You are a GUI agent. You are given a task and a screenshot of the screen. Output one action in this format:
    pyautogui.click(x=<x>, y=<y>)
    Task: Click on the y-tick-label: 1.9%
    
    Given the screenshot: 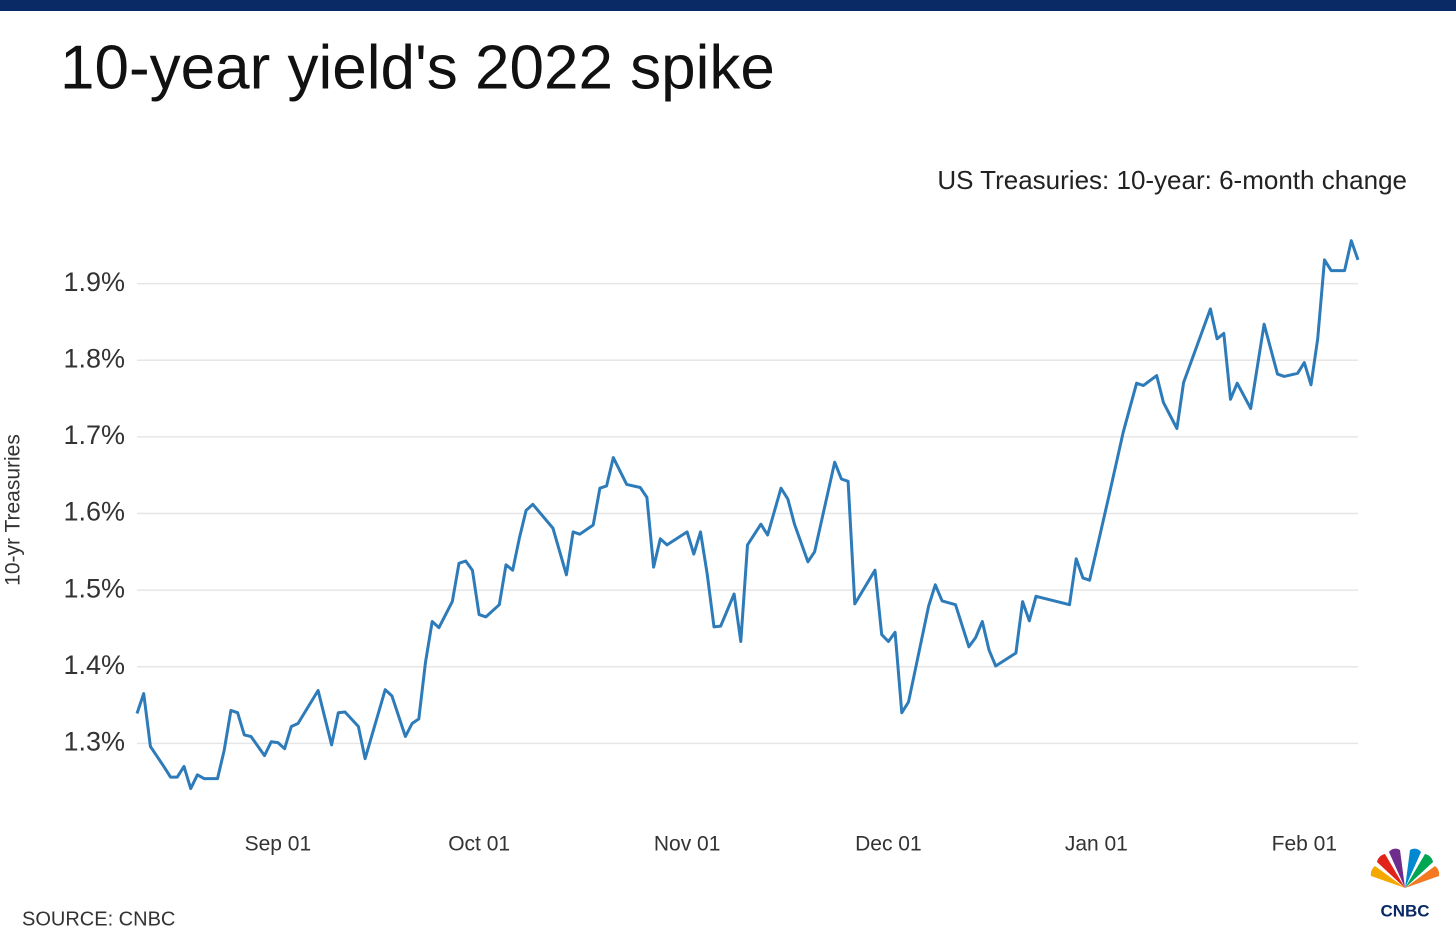 What is the action you would take?
    pyautogui.click(x=94, y=282)
    